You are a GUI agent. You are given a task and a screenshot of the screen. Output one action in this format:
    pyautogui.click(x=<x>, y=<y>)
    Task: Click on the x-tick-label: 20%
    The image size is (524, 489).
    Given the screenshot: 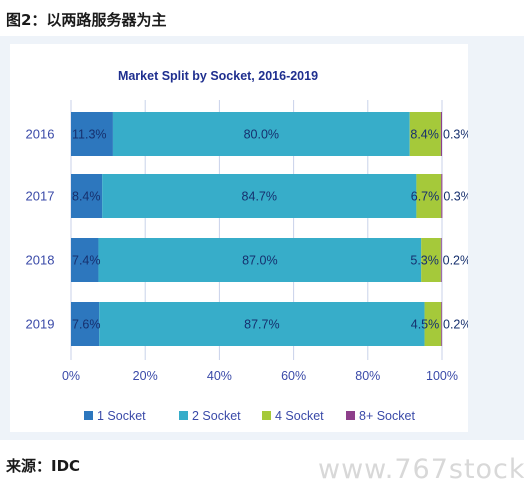 What is the action you would take?
    pyautogui.click(x=145, y=376)
    